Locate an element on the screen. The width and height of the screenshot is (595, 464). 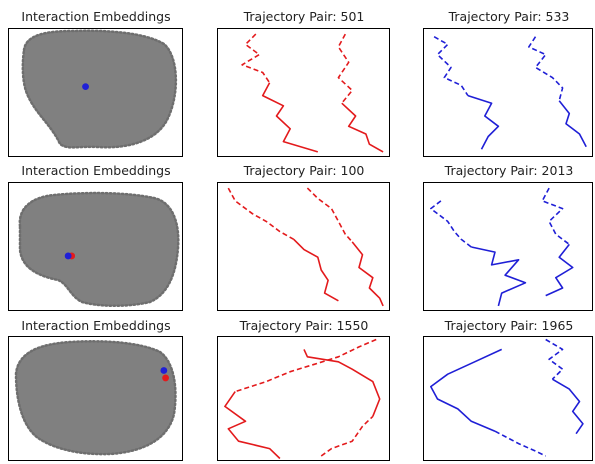
panel-1-title: Interaction Embeddings is located at coordinates (95, 16).